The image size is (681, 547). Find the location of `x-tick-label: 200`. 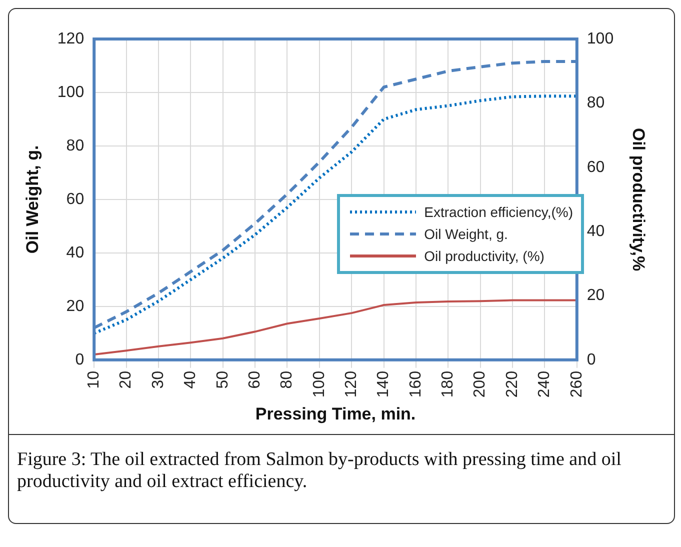

x-tick-label: 200 is located at coordinates (480, 384).